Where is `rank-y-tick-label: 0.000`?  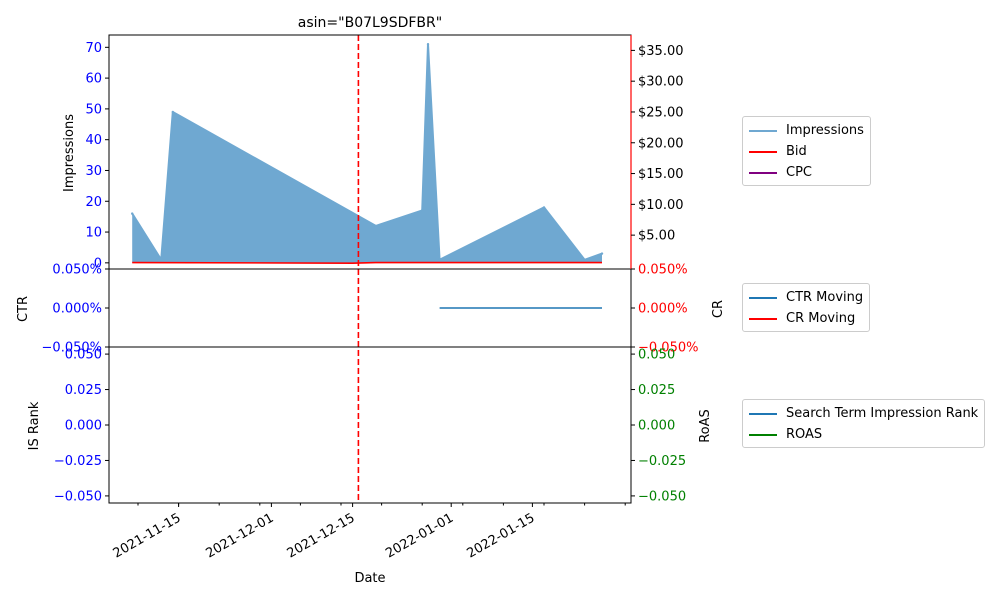
rank-y-tick-label: 0.000 is located at coordinates (83, 426).